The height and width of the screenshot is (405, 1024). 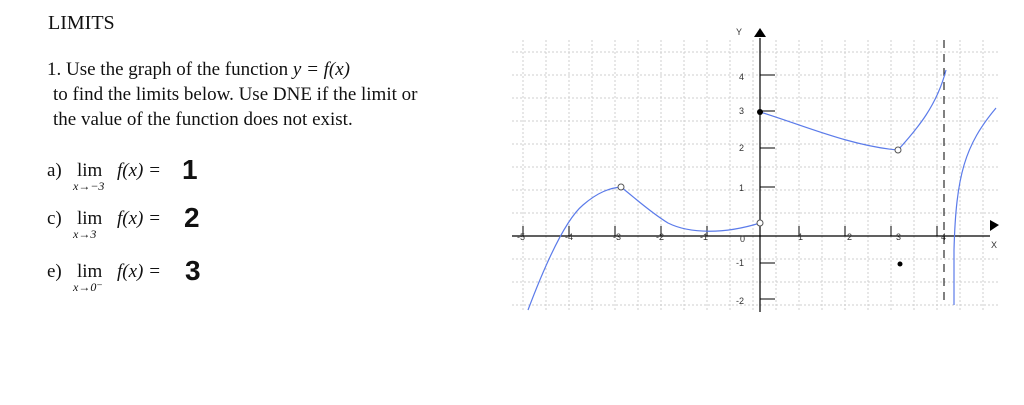 What do you see at coordinates (760, 32) in the screenshot?
I see `y-axis-arrow` at bounding box center [760, 32].